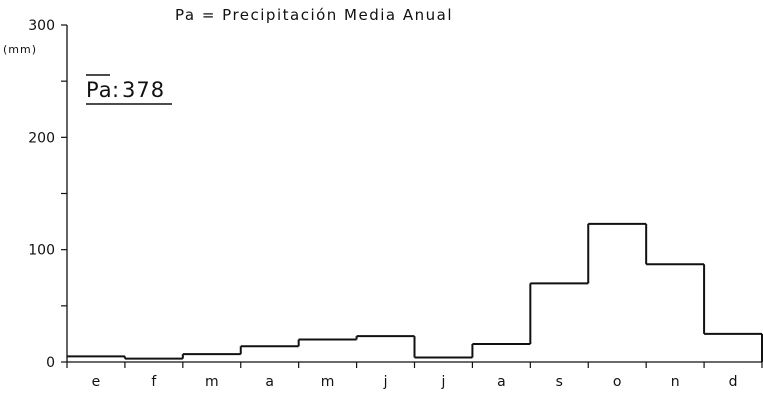 This screenshot has width=763, height=395. Describe the element at coordinates (41, 26) in the screenshot. I see `y-tick-label: 300` at that location.